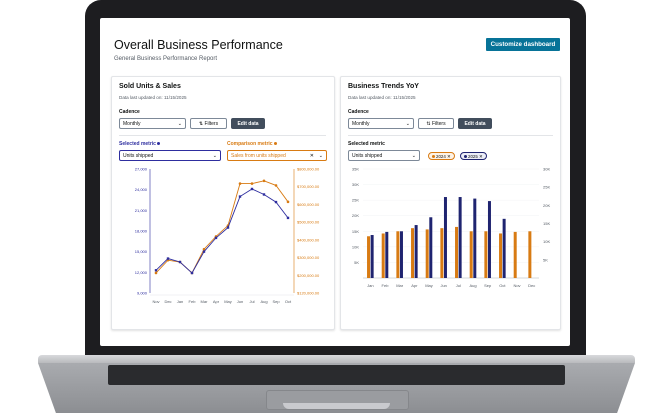 The image size is (669, 413). What do you see at coordinates (355, 169) in the screenshot?
I see `left-tick-label: 35K` at bounding box center [355, 169].